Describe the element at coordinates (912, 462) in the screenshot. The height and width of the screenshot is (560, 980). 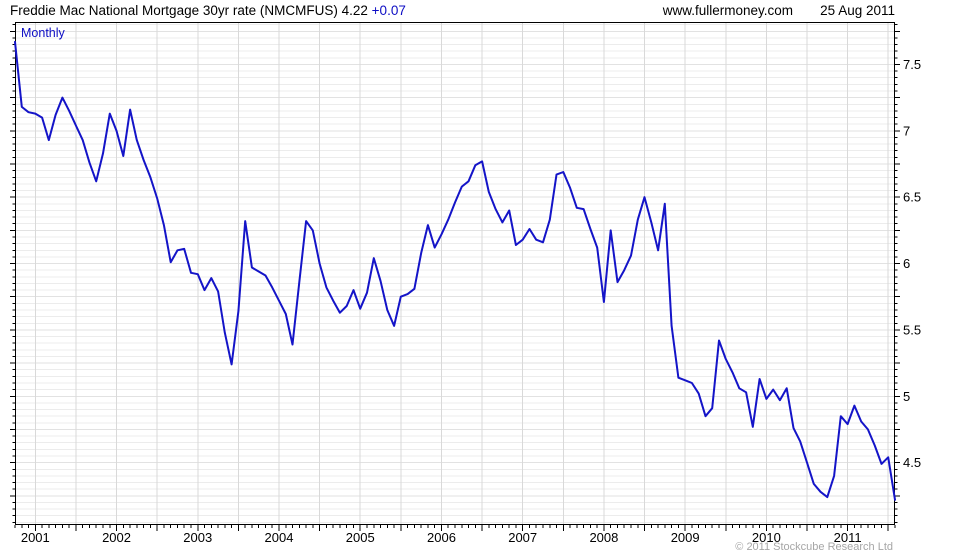
I see `y-axis-label: 4.5` at that location.